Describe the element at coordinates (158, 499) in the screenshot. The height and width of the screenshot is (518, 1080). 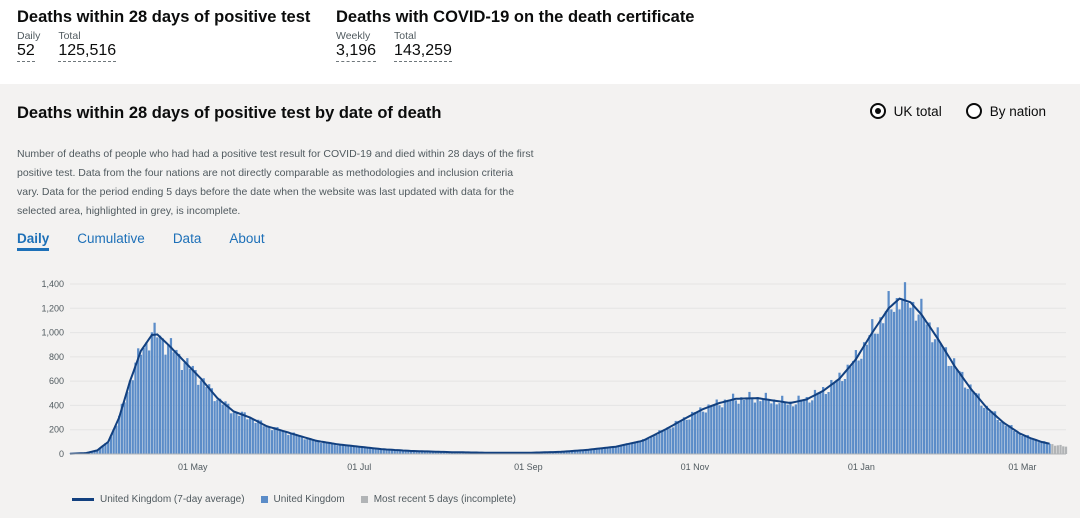
I see `legend-item-average: United Kingdom (7-day average)` at that location.